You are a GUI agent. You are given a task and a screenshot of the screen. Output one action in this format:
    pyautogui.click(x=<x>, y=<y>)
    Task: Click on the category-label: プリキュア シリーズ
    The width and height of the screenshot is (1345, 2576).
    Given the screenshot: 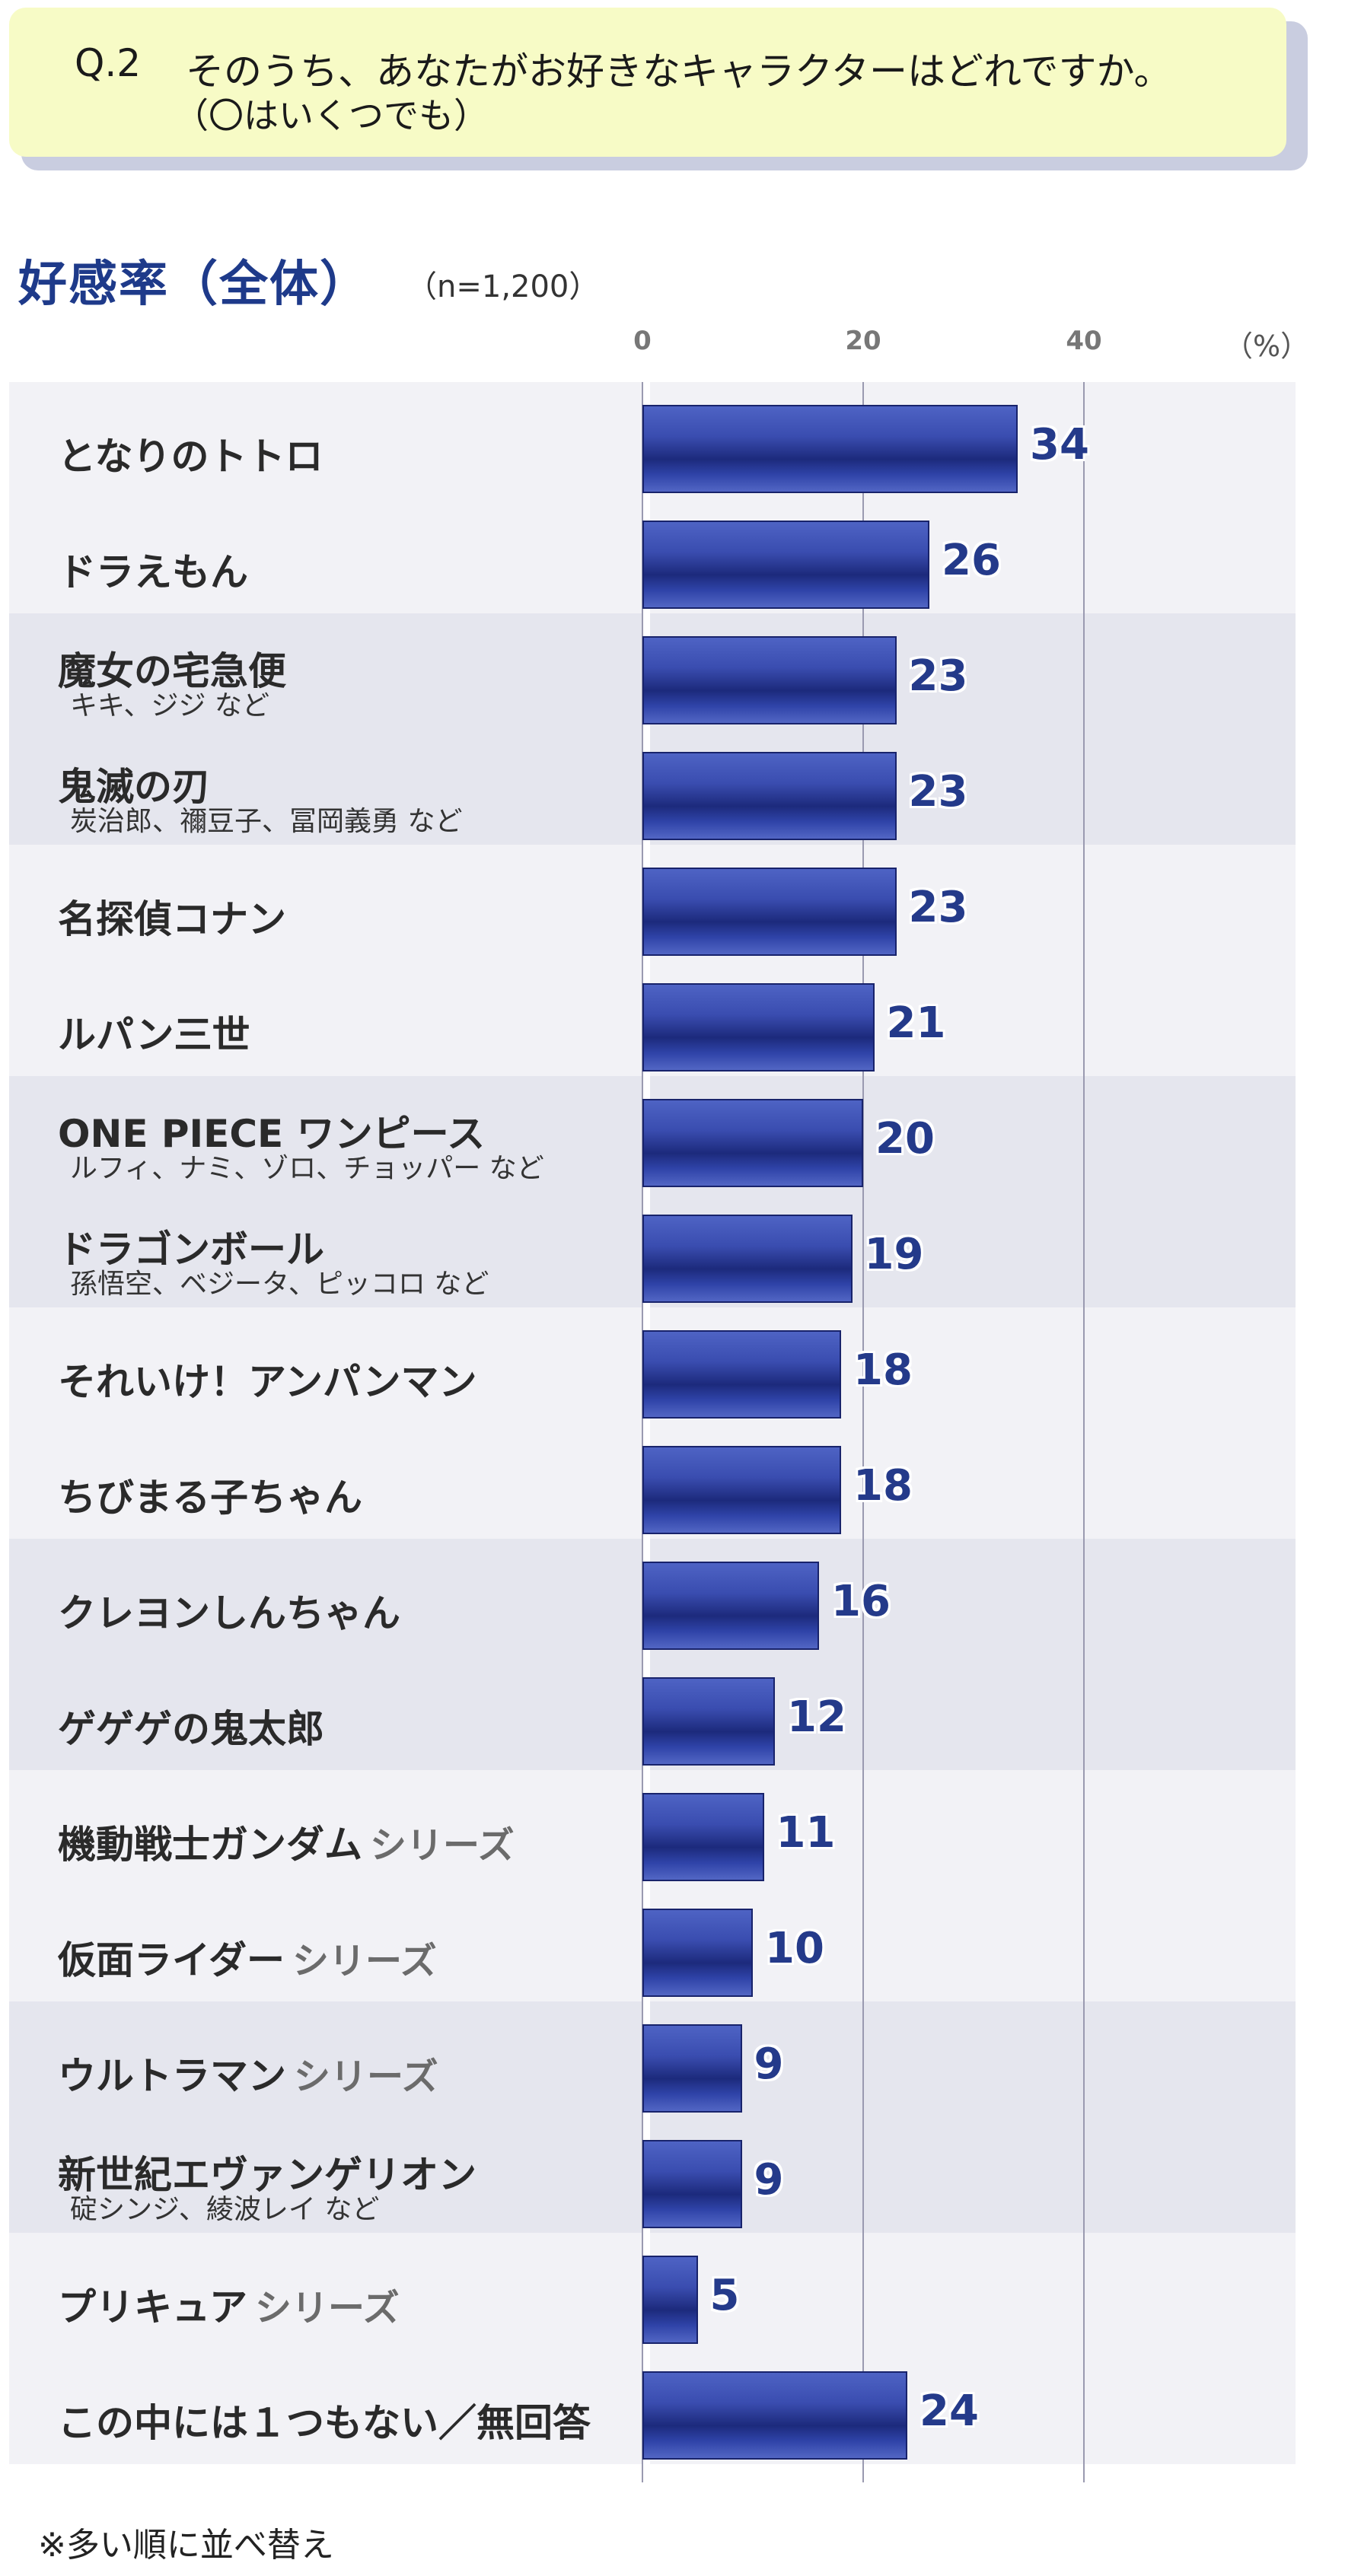 What is the action you would take?
    pyautogui.click(x=229, y=2304)
    